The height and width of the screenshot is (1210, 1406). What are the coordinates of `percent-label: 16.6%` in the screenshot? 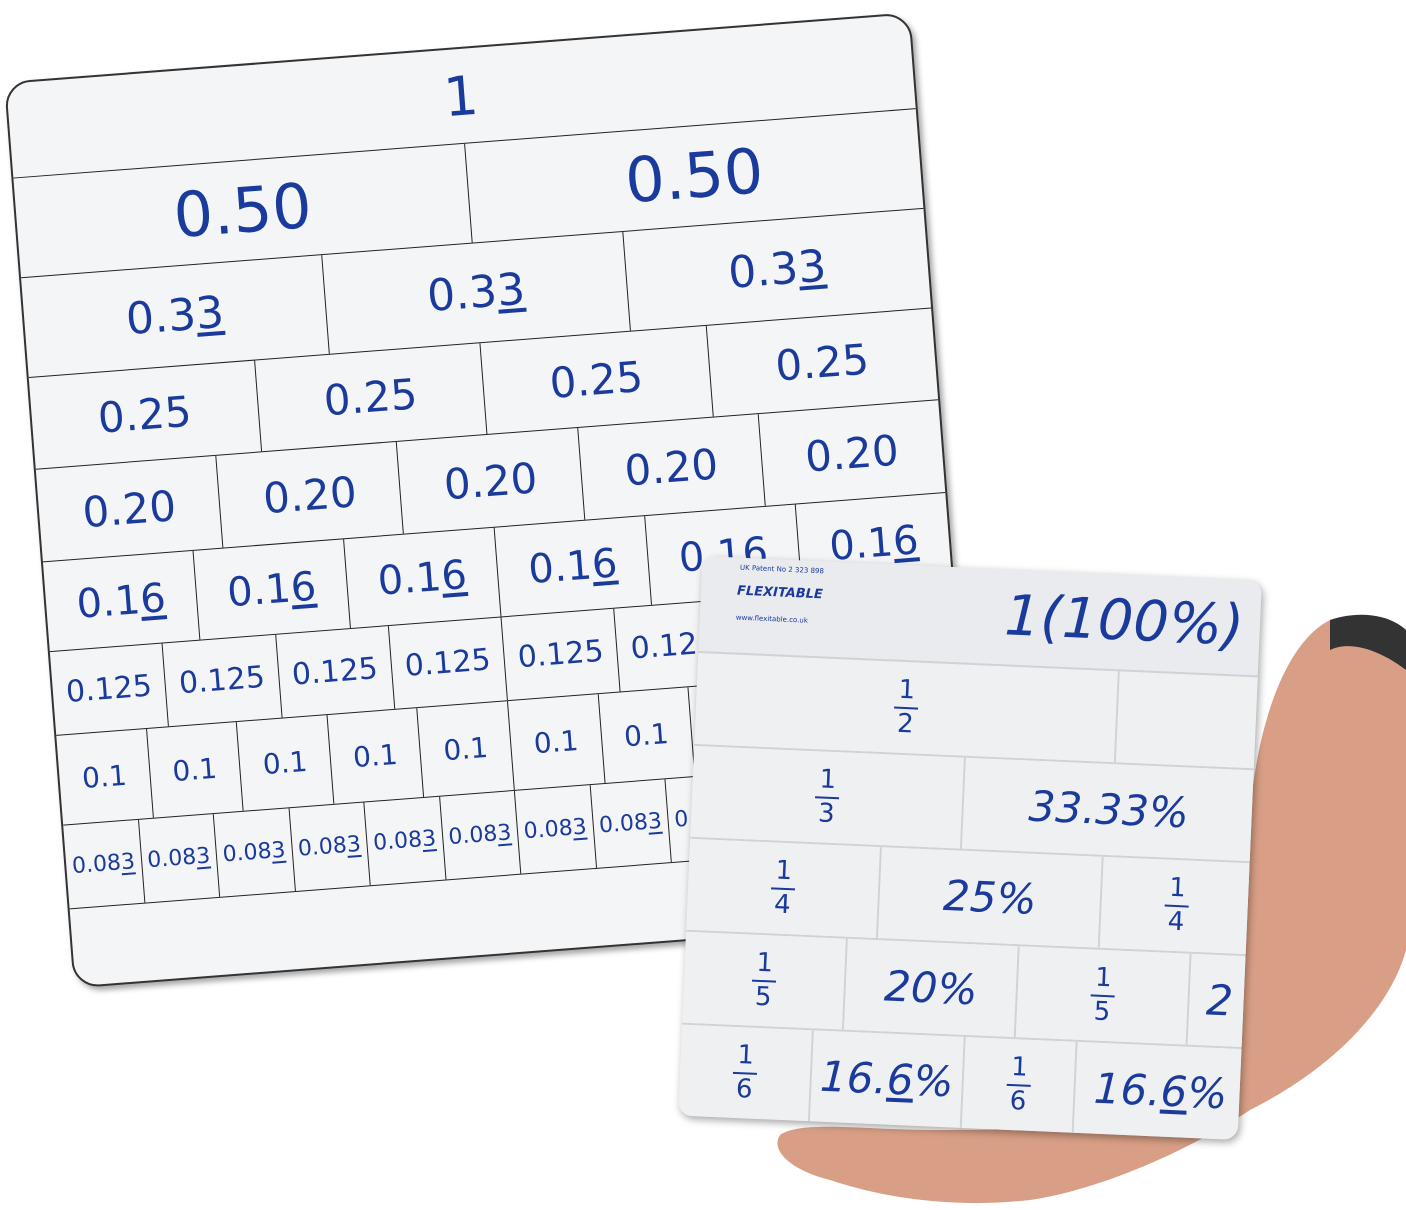 It's located at (1160, 1091).